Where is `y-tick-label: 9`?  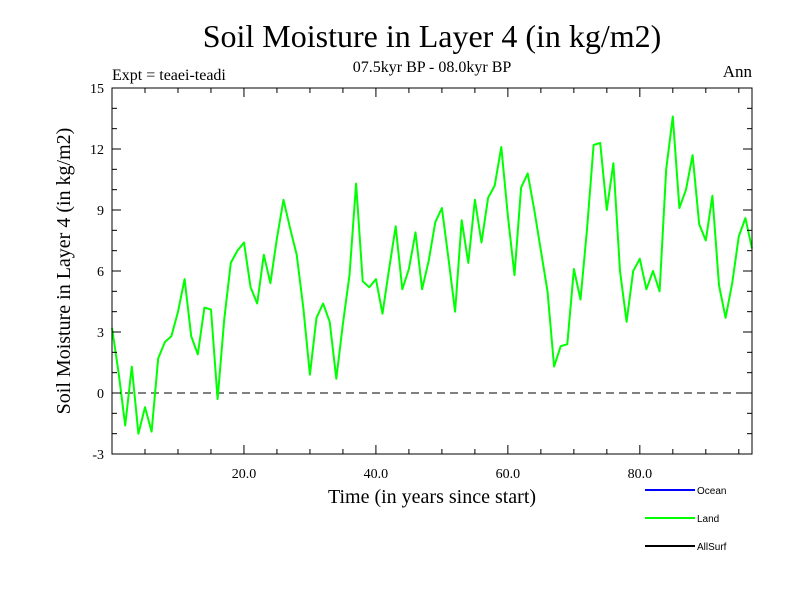
y-tick-label: 9 is located at coordinates (100, 211).